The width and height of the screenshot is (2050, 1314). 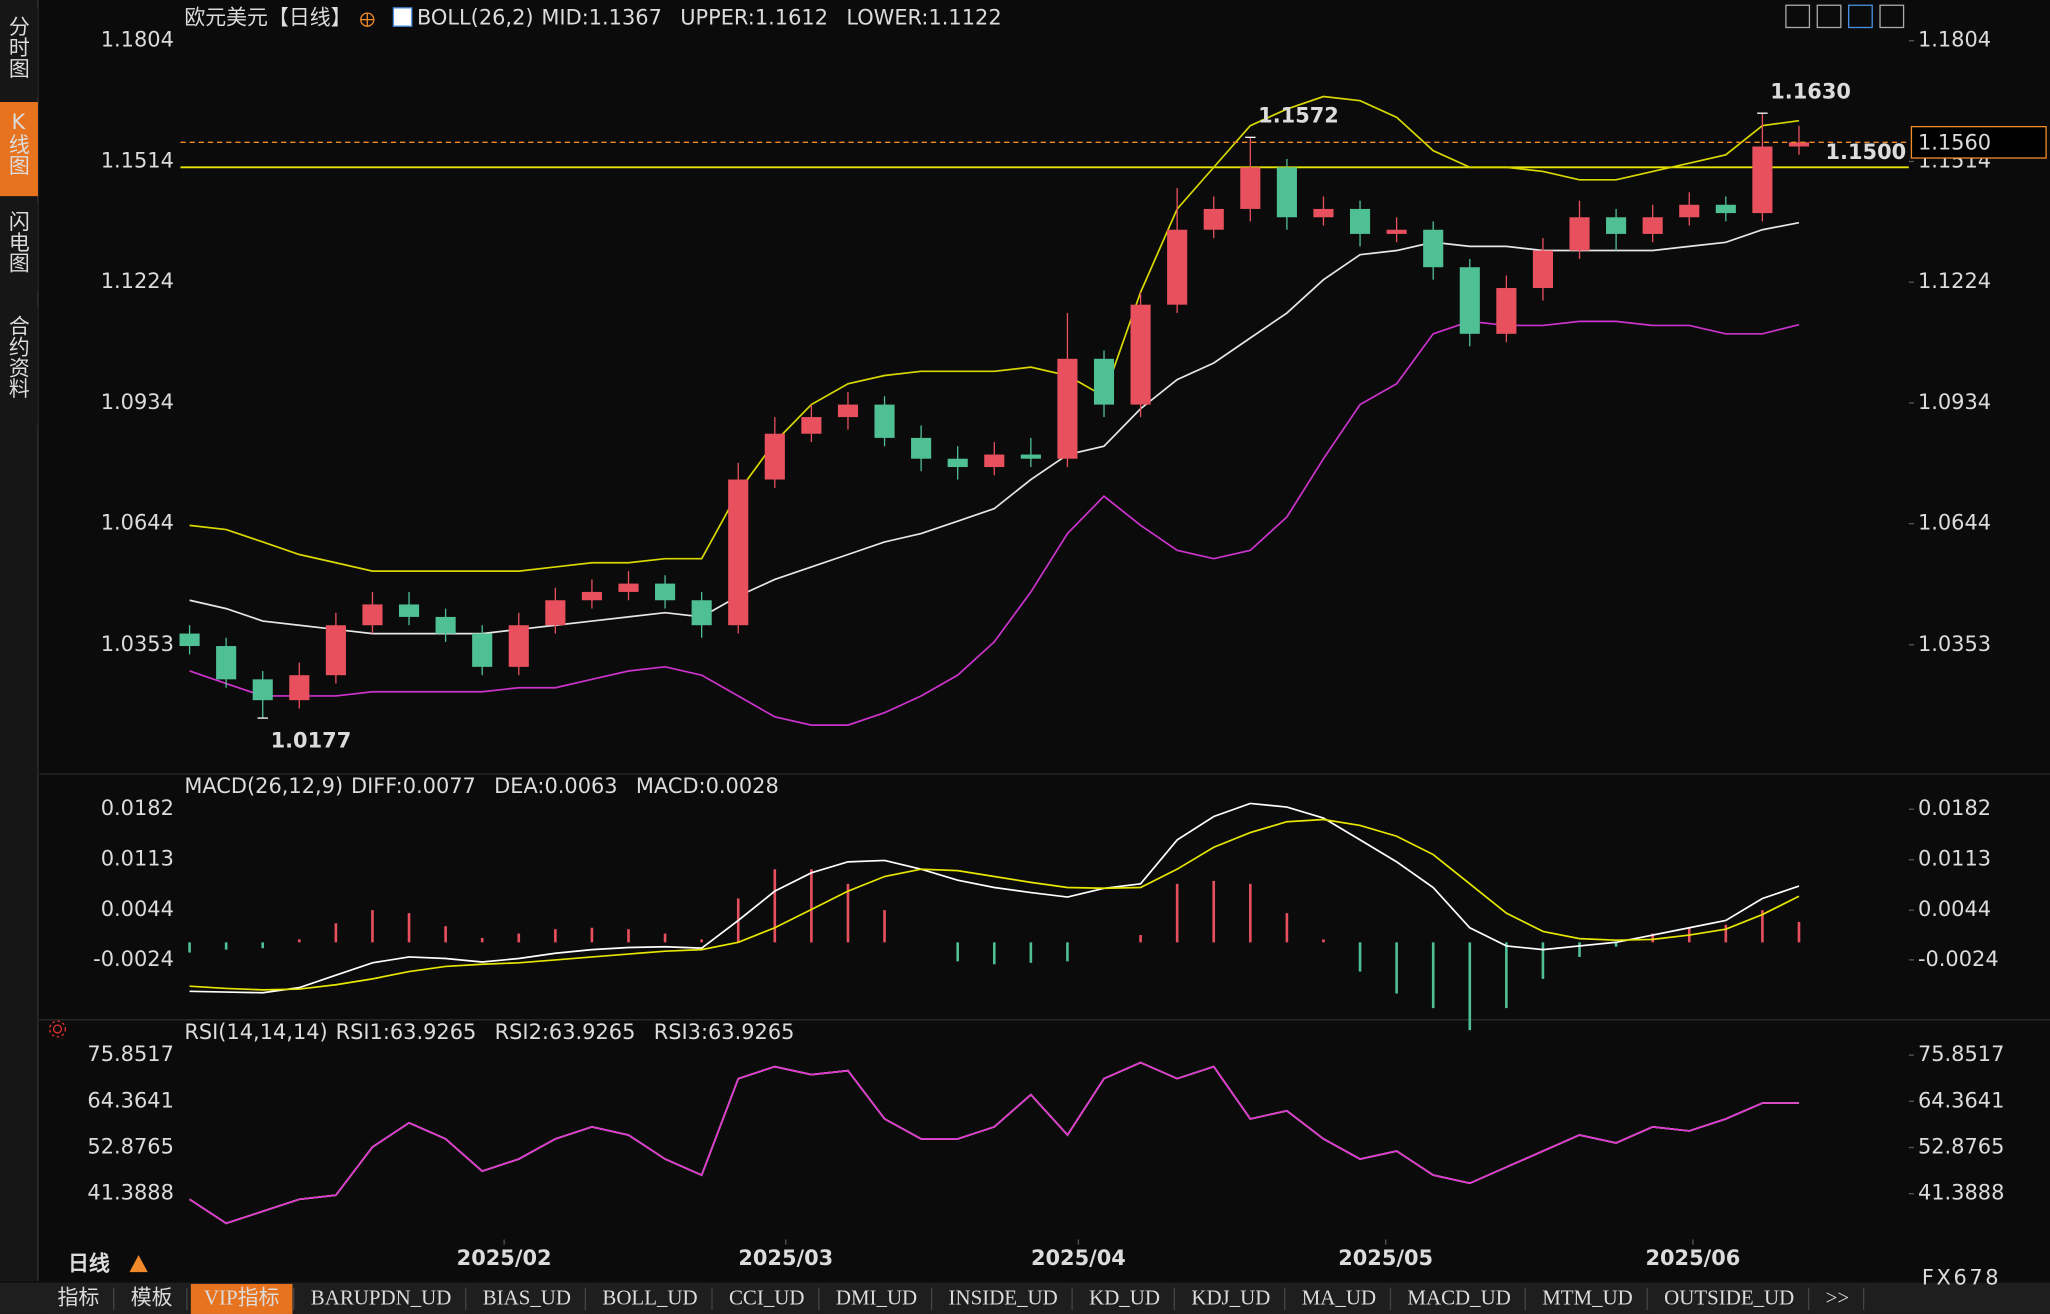 I want to click on tab-label: KDJ_UD, so click(x=1230, y=1297).